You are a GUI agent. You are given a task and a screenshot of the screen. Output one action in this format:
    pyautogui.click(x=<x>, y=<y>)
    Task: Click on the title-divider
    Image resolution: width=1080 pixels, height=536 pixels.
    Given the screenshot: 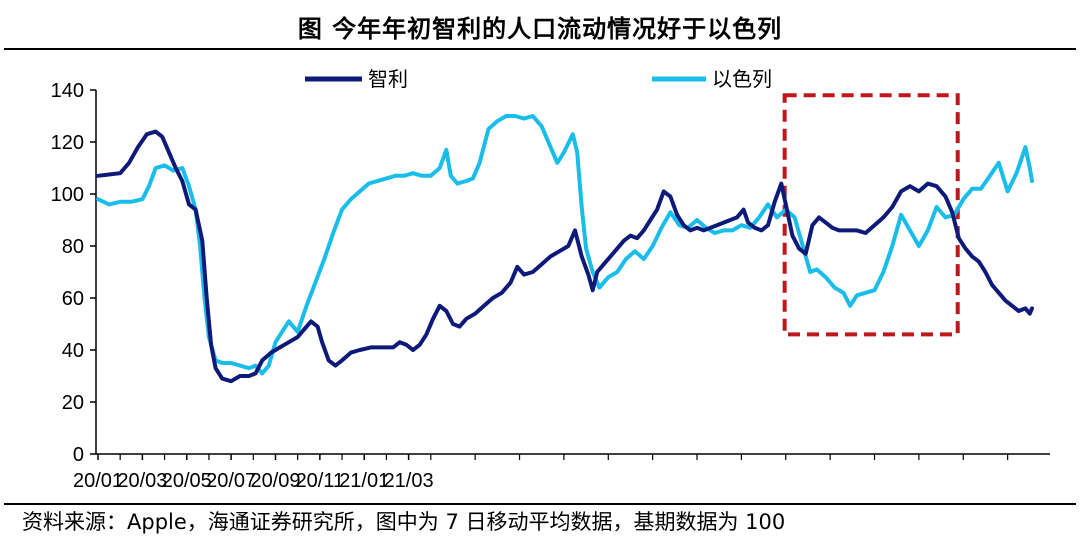 What is the action you would take?
    pyautogui.click(x=540, y=49)
    